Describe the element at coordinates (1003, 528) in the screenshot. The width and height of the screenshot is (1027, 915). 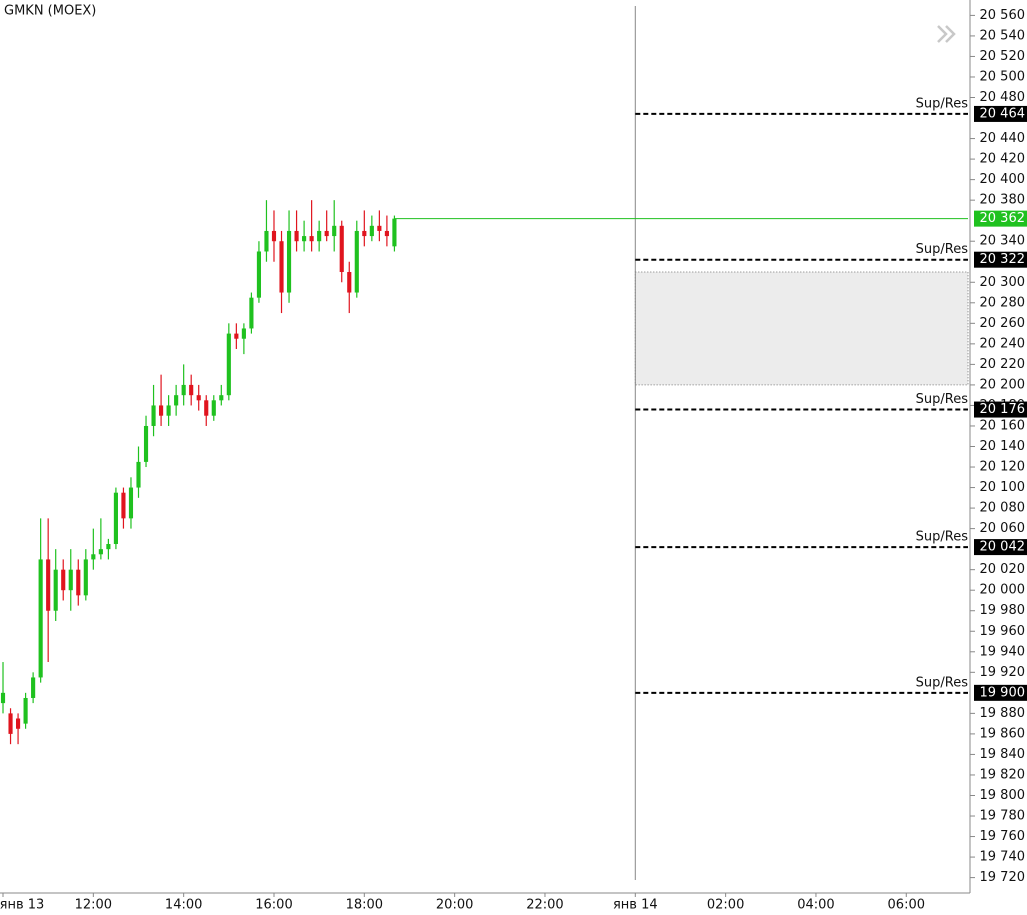
I see `y-tick-label: 20 060` at that location.